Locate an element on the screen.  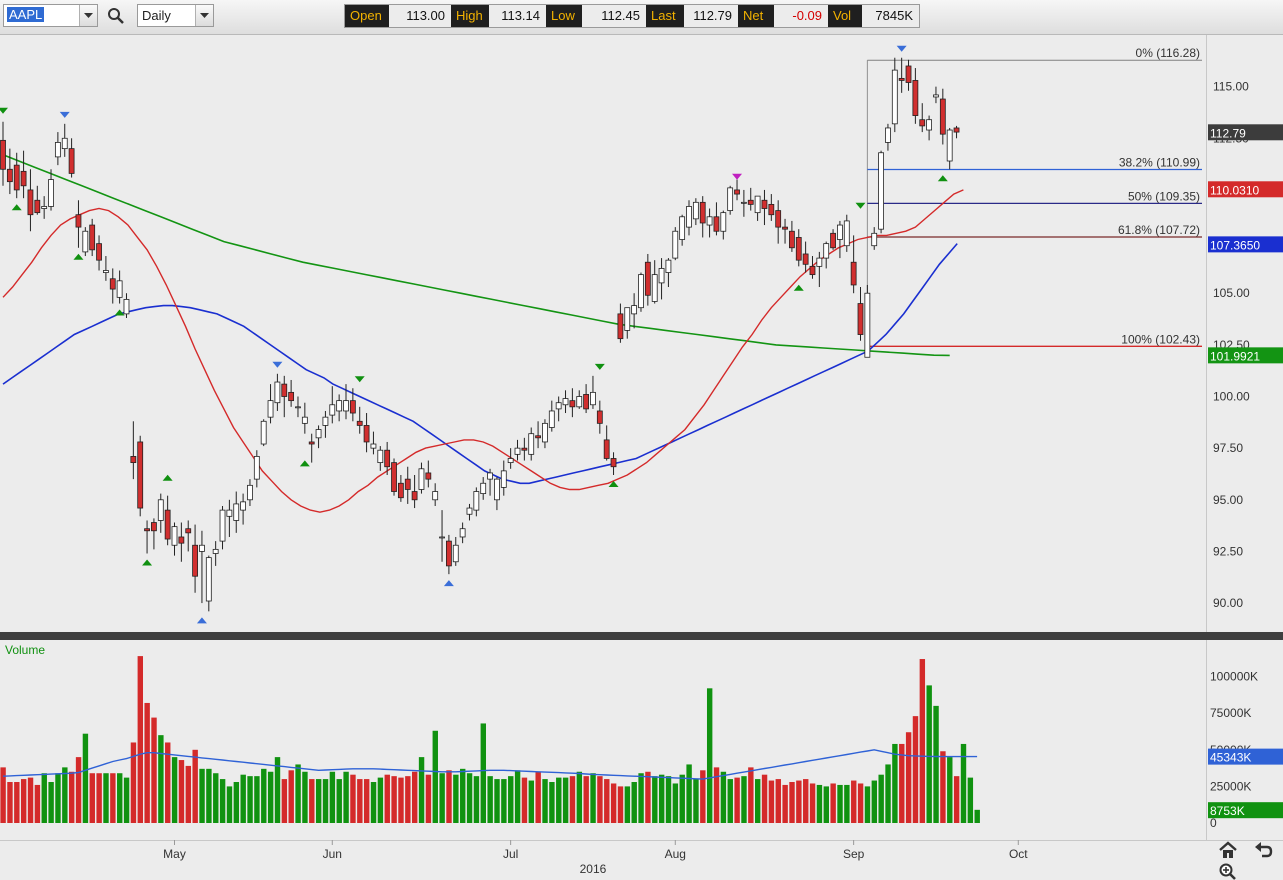
interval-select: Daily is located at coordinates (175, 15).